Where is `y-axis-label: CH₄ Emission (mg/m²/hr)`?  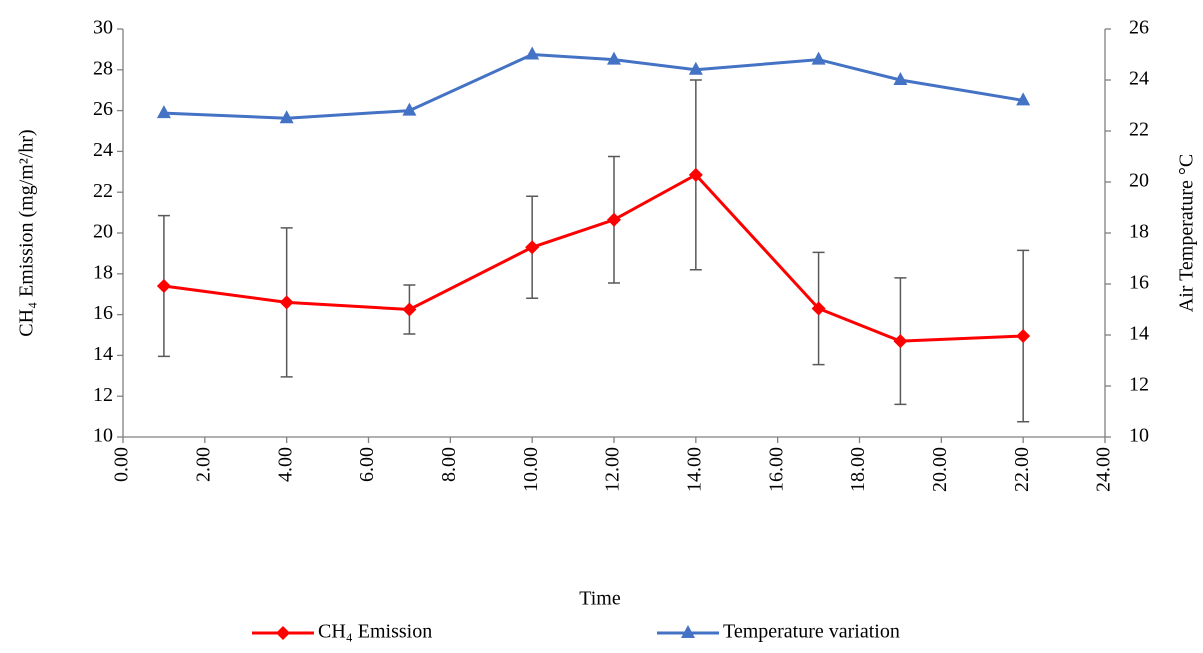 y-axis-label: CH₄ Emission (mg/m²/hr) is located at coordinates (27, 232).